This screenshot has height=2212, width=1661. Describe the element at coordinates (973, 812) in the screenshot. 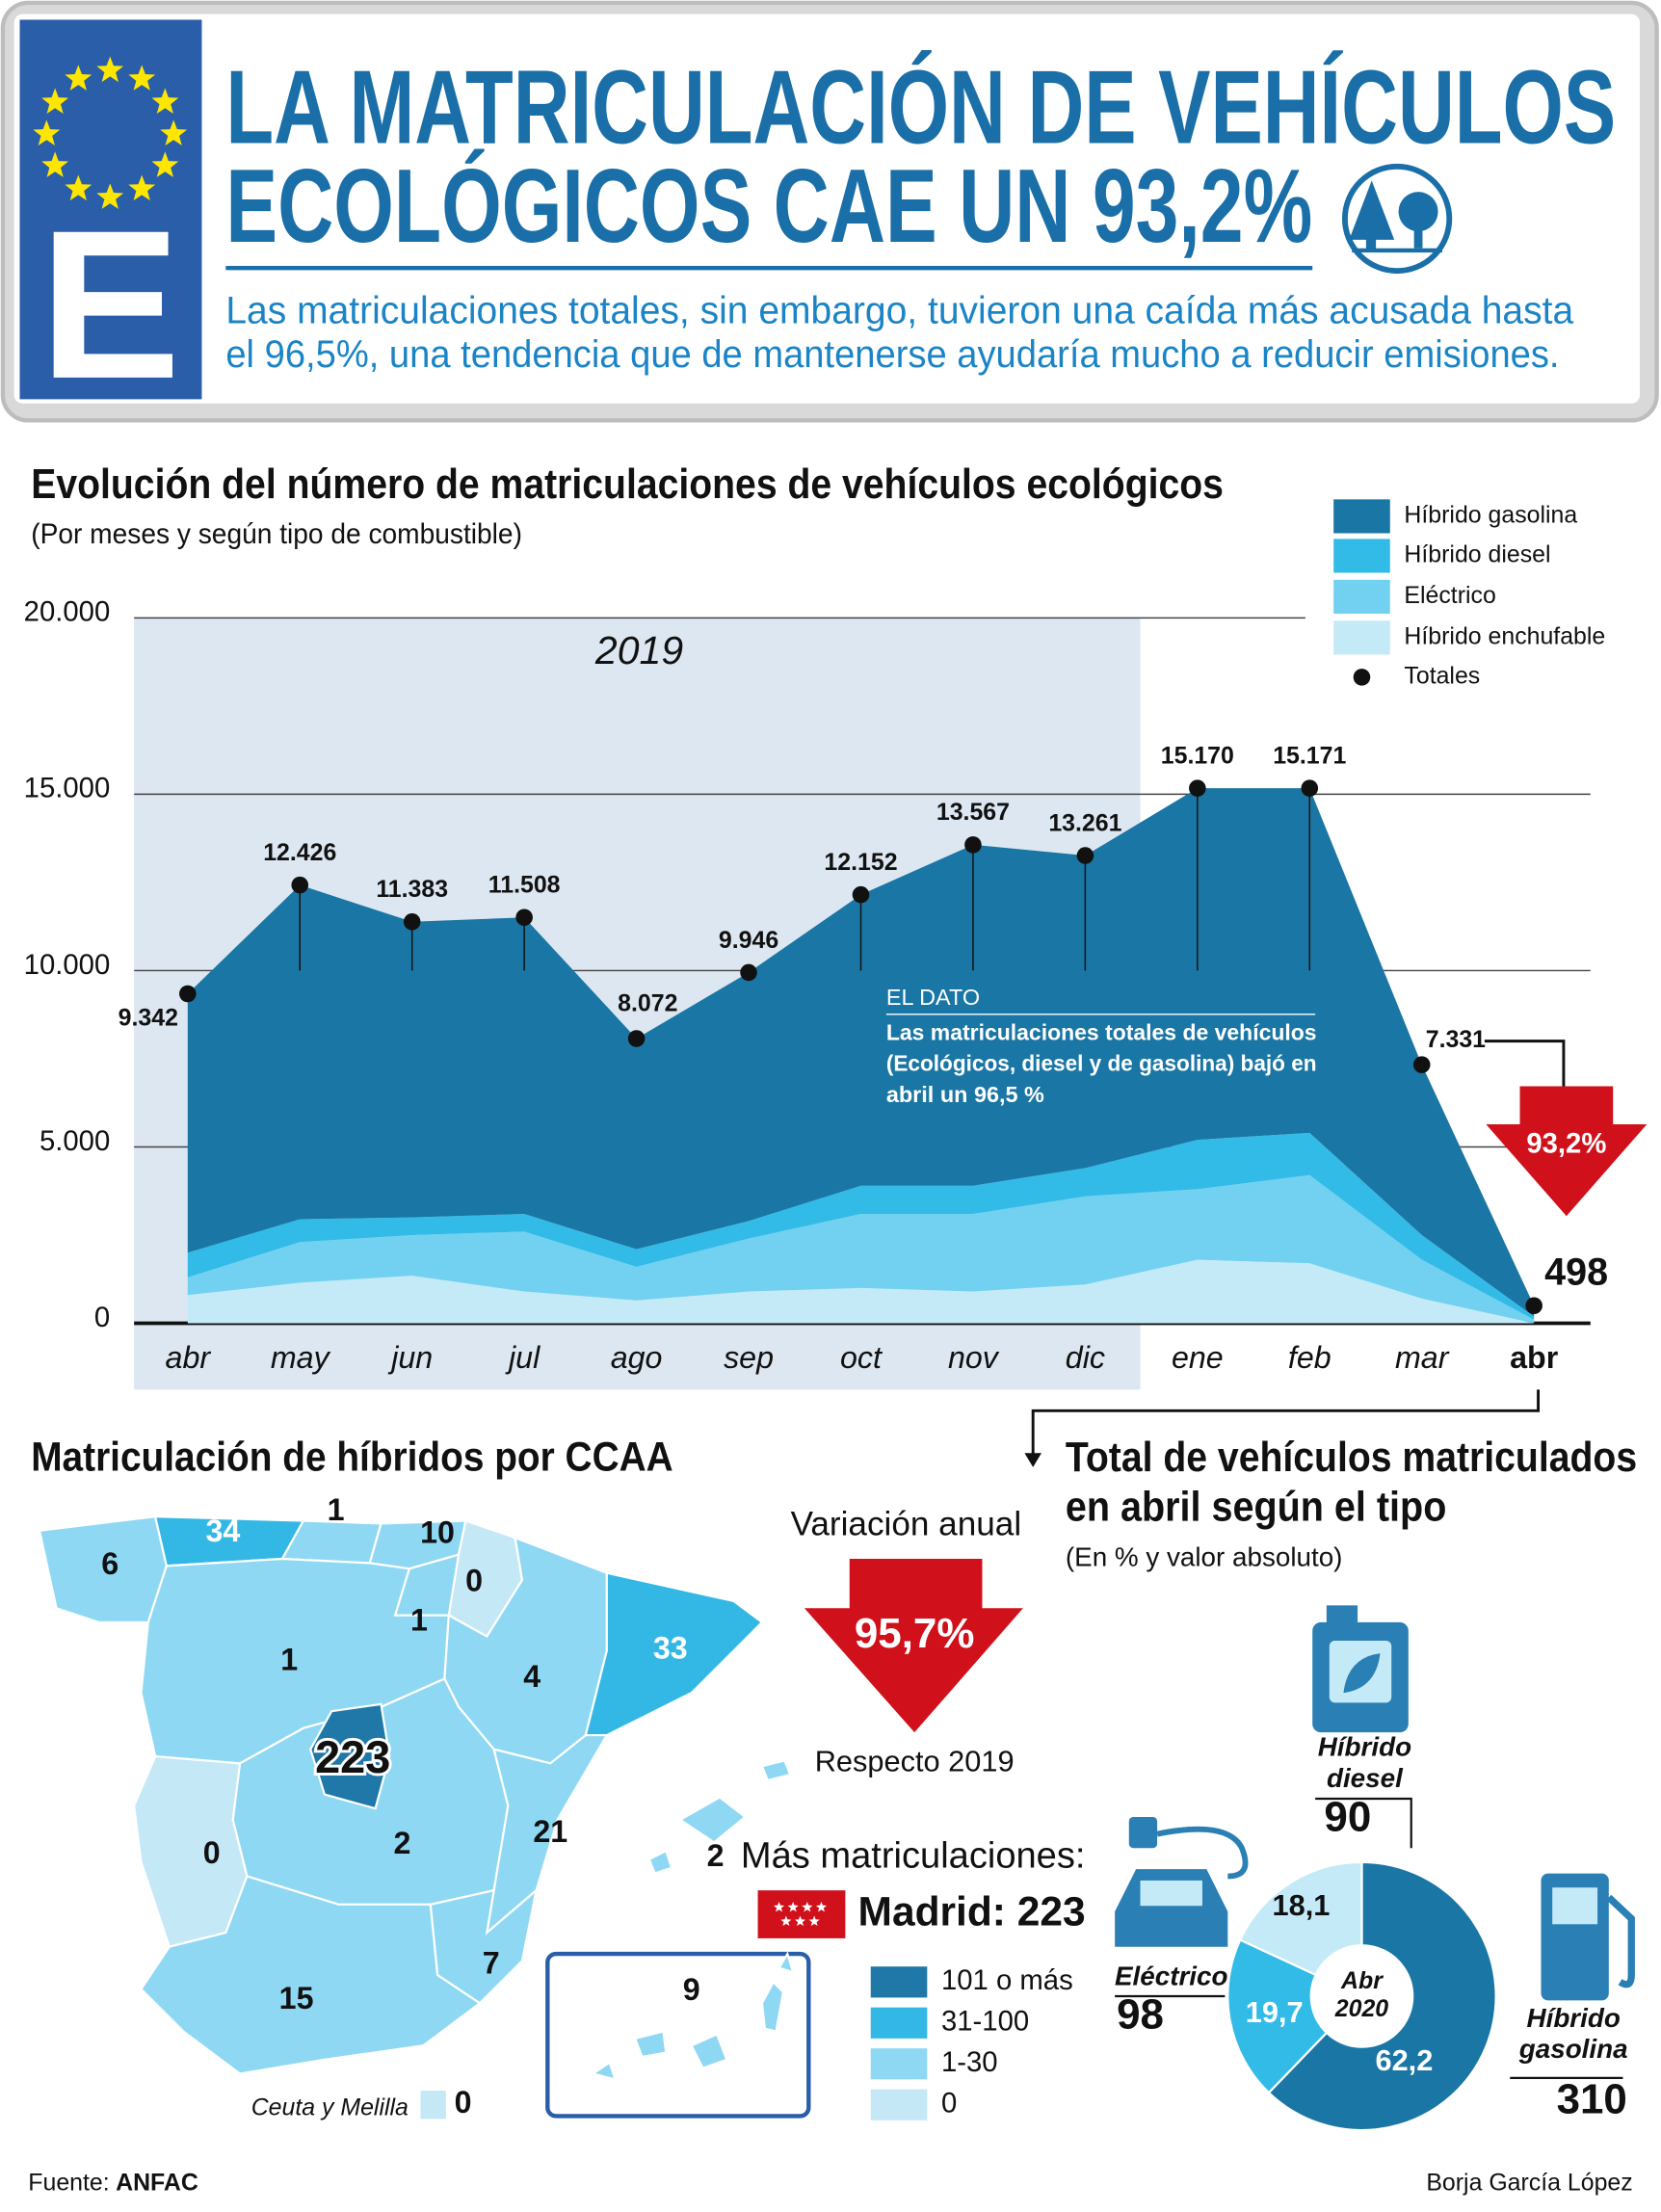

I see `total-label: 13.567` at that location.